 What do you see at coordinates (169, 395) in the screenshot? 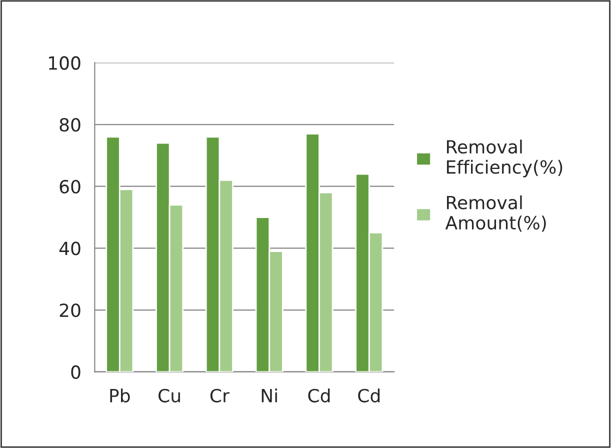
I see `x-tick-label: Cu` at bounding box center [169, 395].